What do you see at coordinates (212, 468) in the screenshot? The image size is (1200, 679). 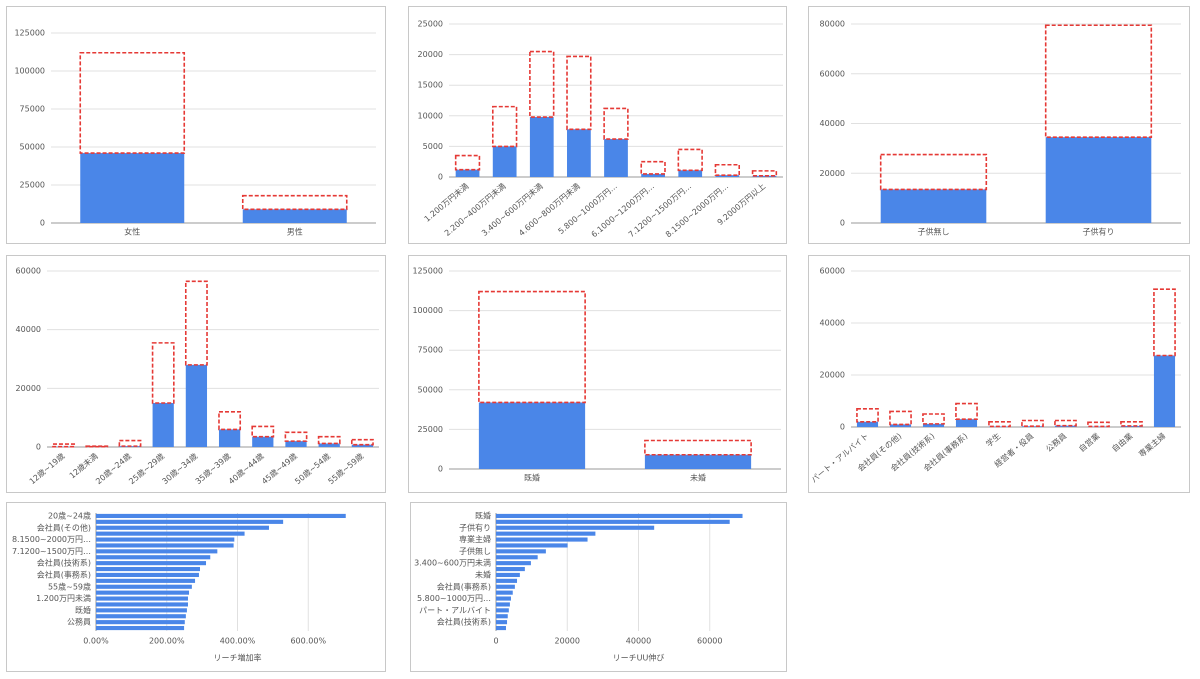 I see `x-tick-label: 35歳~39歳` at bounding box center [212, 468].